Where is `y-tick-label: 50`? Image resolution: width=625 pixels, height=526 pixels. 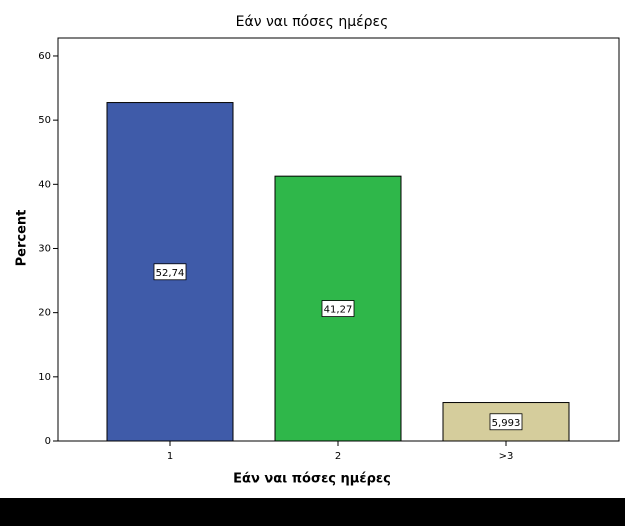
y-tick-label: 50 is located at coordinates (44, 120).